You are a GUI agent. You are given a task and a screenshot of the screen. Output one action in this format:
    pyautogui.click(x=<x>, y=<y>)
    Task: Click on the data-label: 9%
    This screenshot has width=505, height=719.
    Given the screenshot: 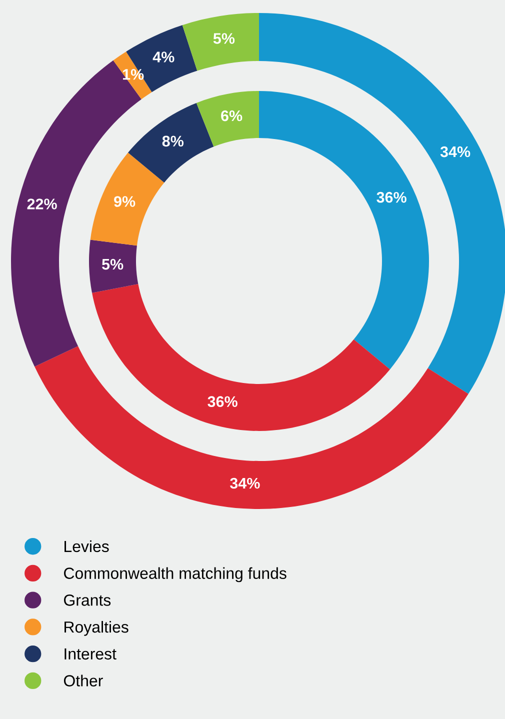 What is the action you would take?
    pyautogui.click(x=125, y=201)
    